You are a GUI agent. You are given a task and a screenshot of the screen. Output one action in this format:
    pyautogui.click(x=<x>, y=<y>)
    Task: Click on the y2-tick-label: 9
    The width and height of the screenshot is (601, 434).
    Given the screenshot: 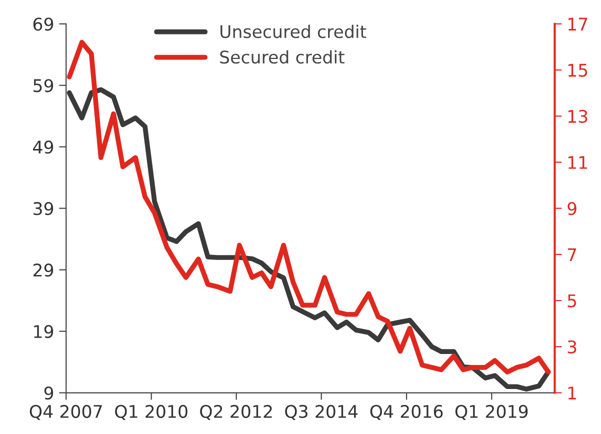 What is the action you would take?
    pyautogui.click(x=572, y=209)
    